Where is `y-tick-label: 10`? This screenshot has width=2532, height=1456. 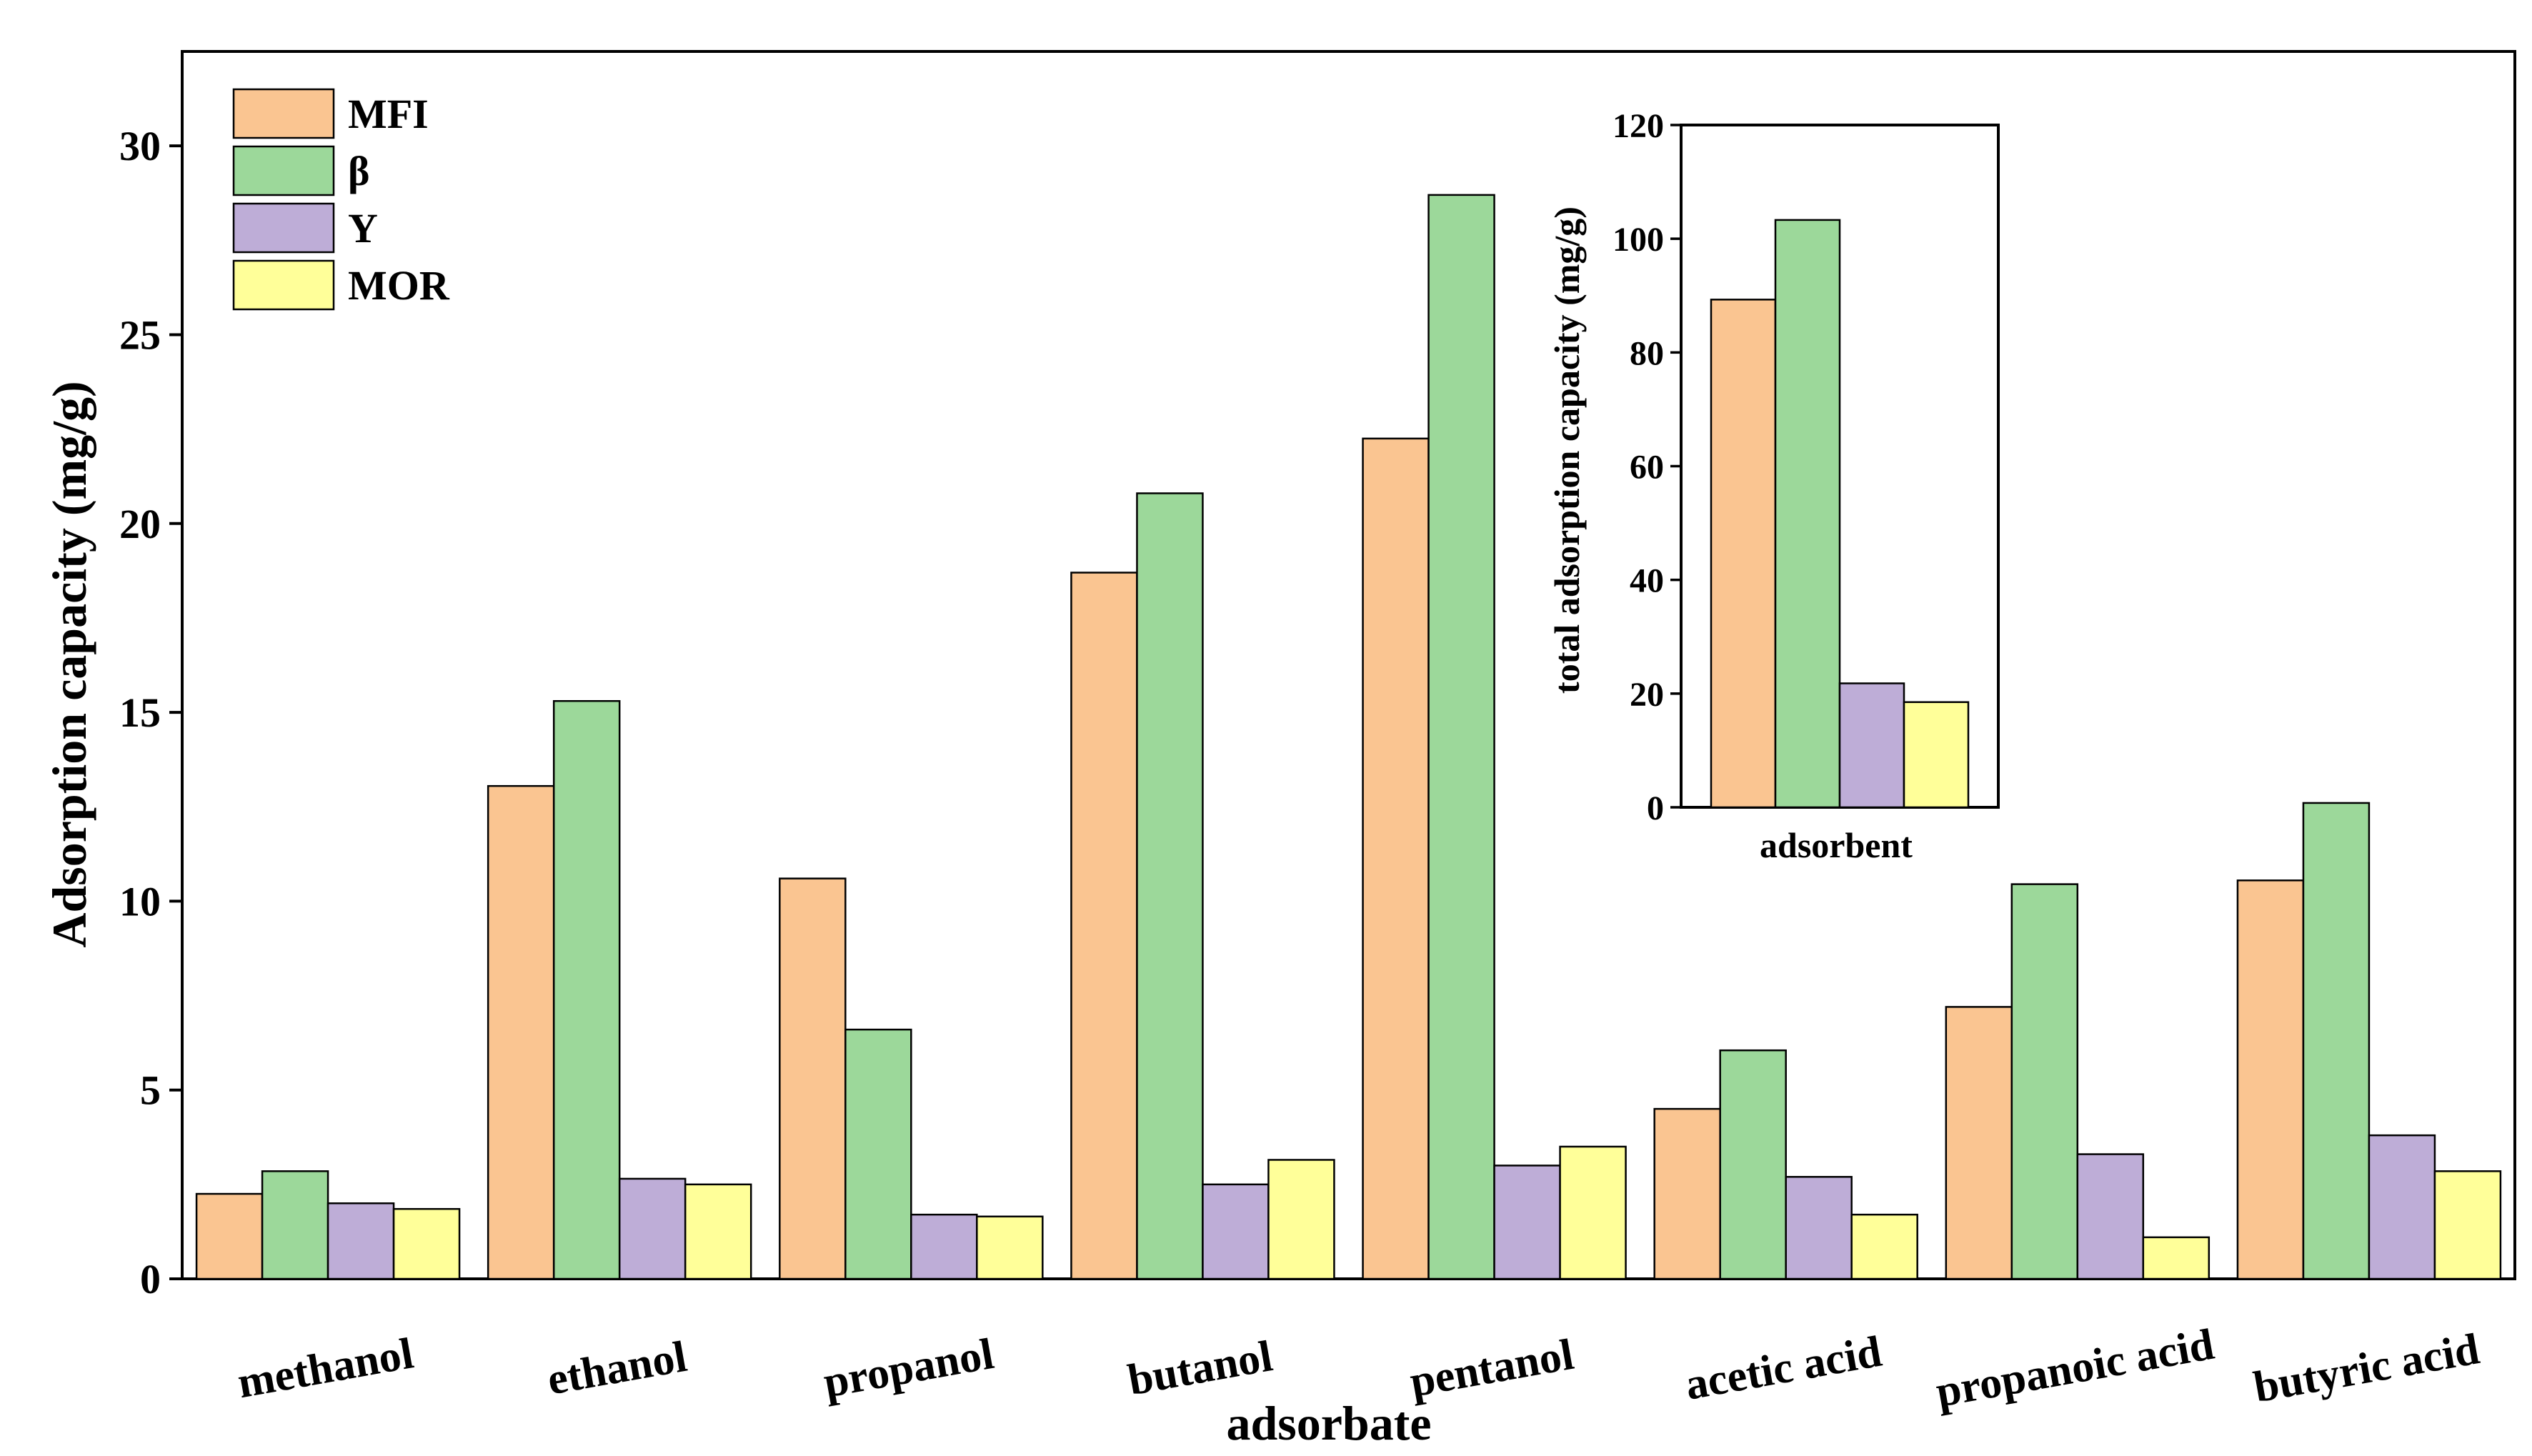
y-tick-label: 10 is located at coordinates (140, 901).